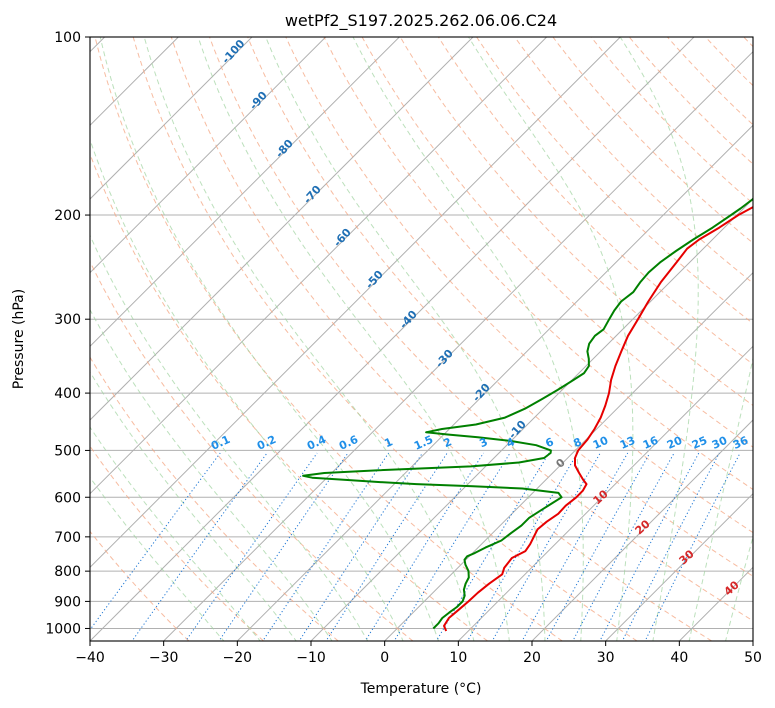 This screenshot has width=775, height=708. Describe the element at coordinates (481, 393) in the screenshot. I see `dry-adiabat-label: -20` at that location.